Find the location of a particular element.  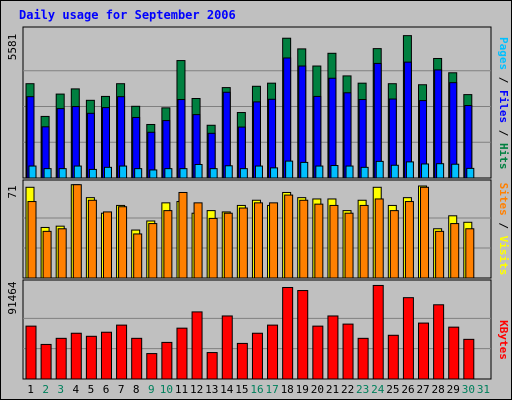

day-label: 26 is located at coordinates (408, 389).